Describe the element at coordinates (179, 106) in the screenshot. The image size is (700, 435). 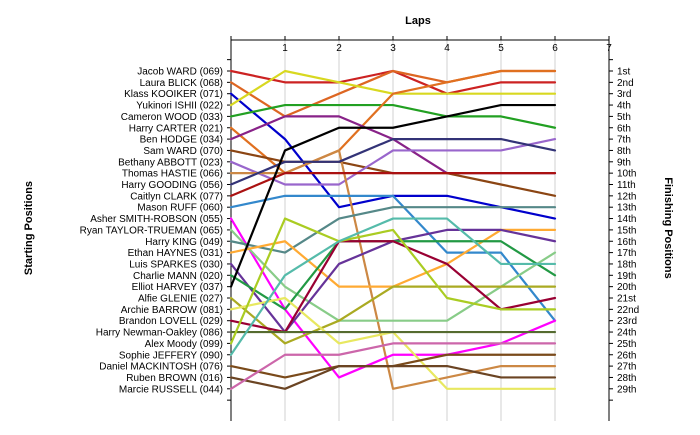
I see `starting-name-label: Yukinori ISHII (022)` at that location.